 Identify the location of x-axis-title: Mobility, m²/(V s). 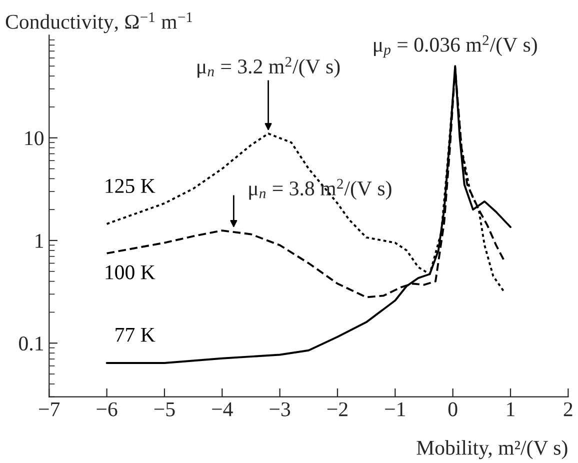
(492, 450).